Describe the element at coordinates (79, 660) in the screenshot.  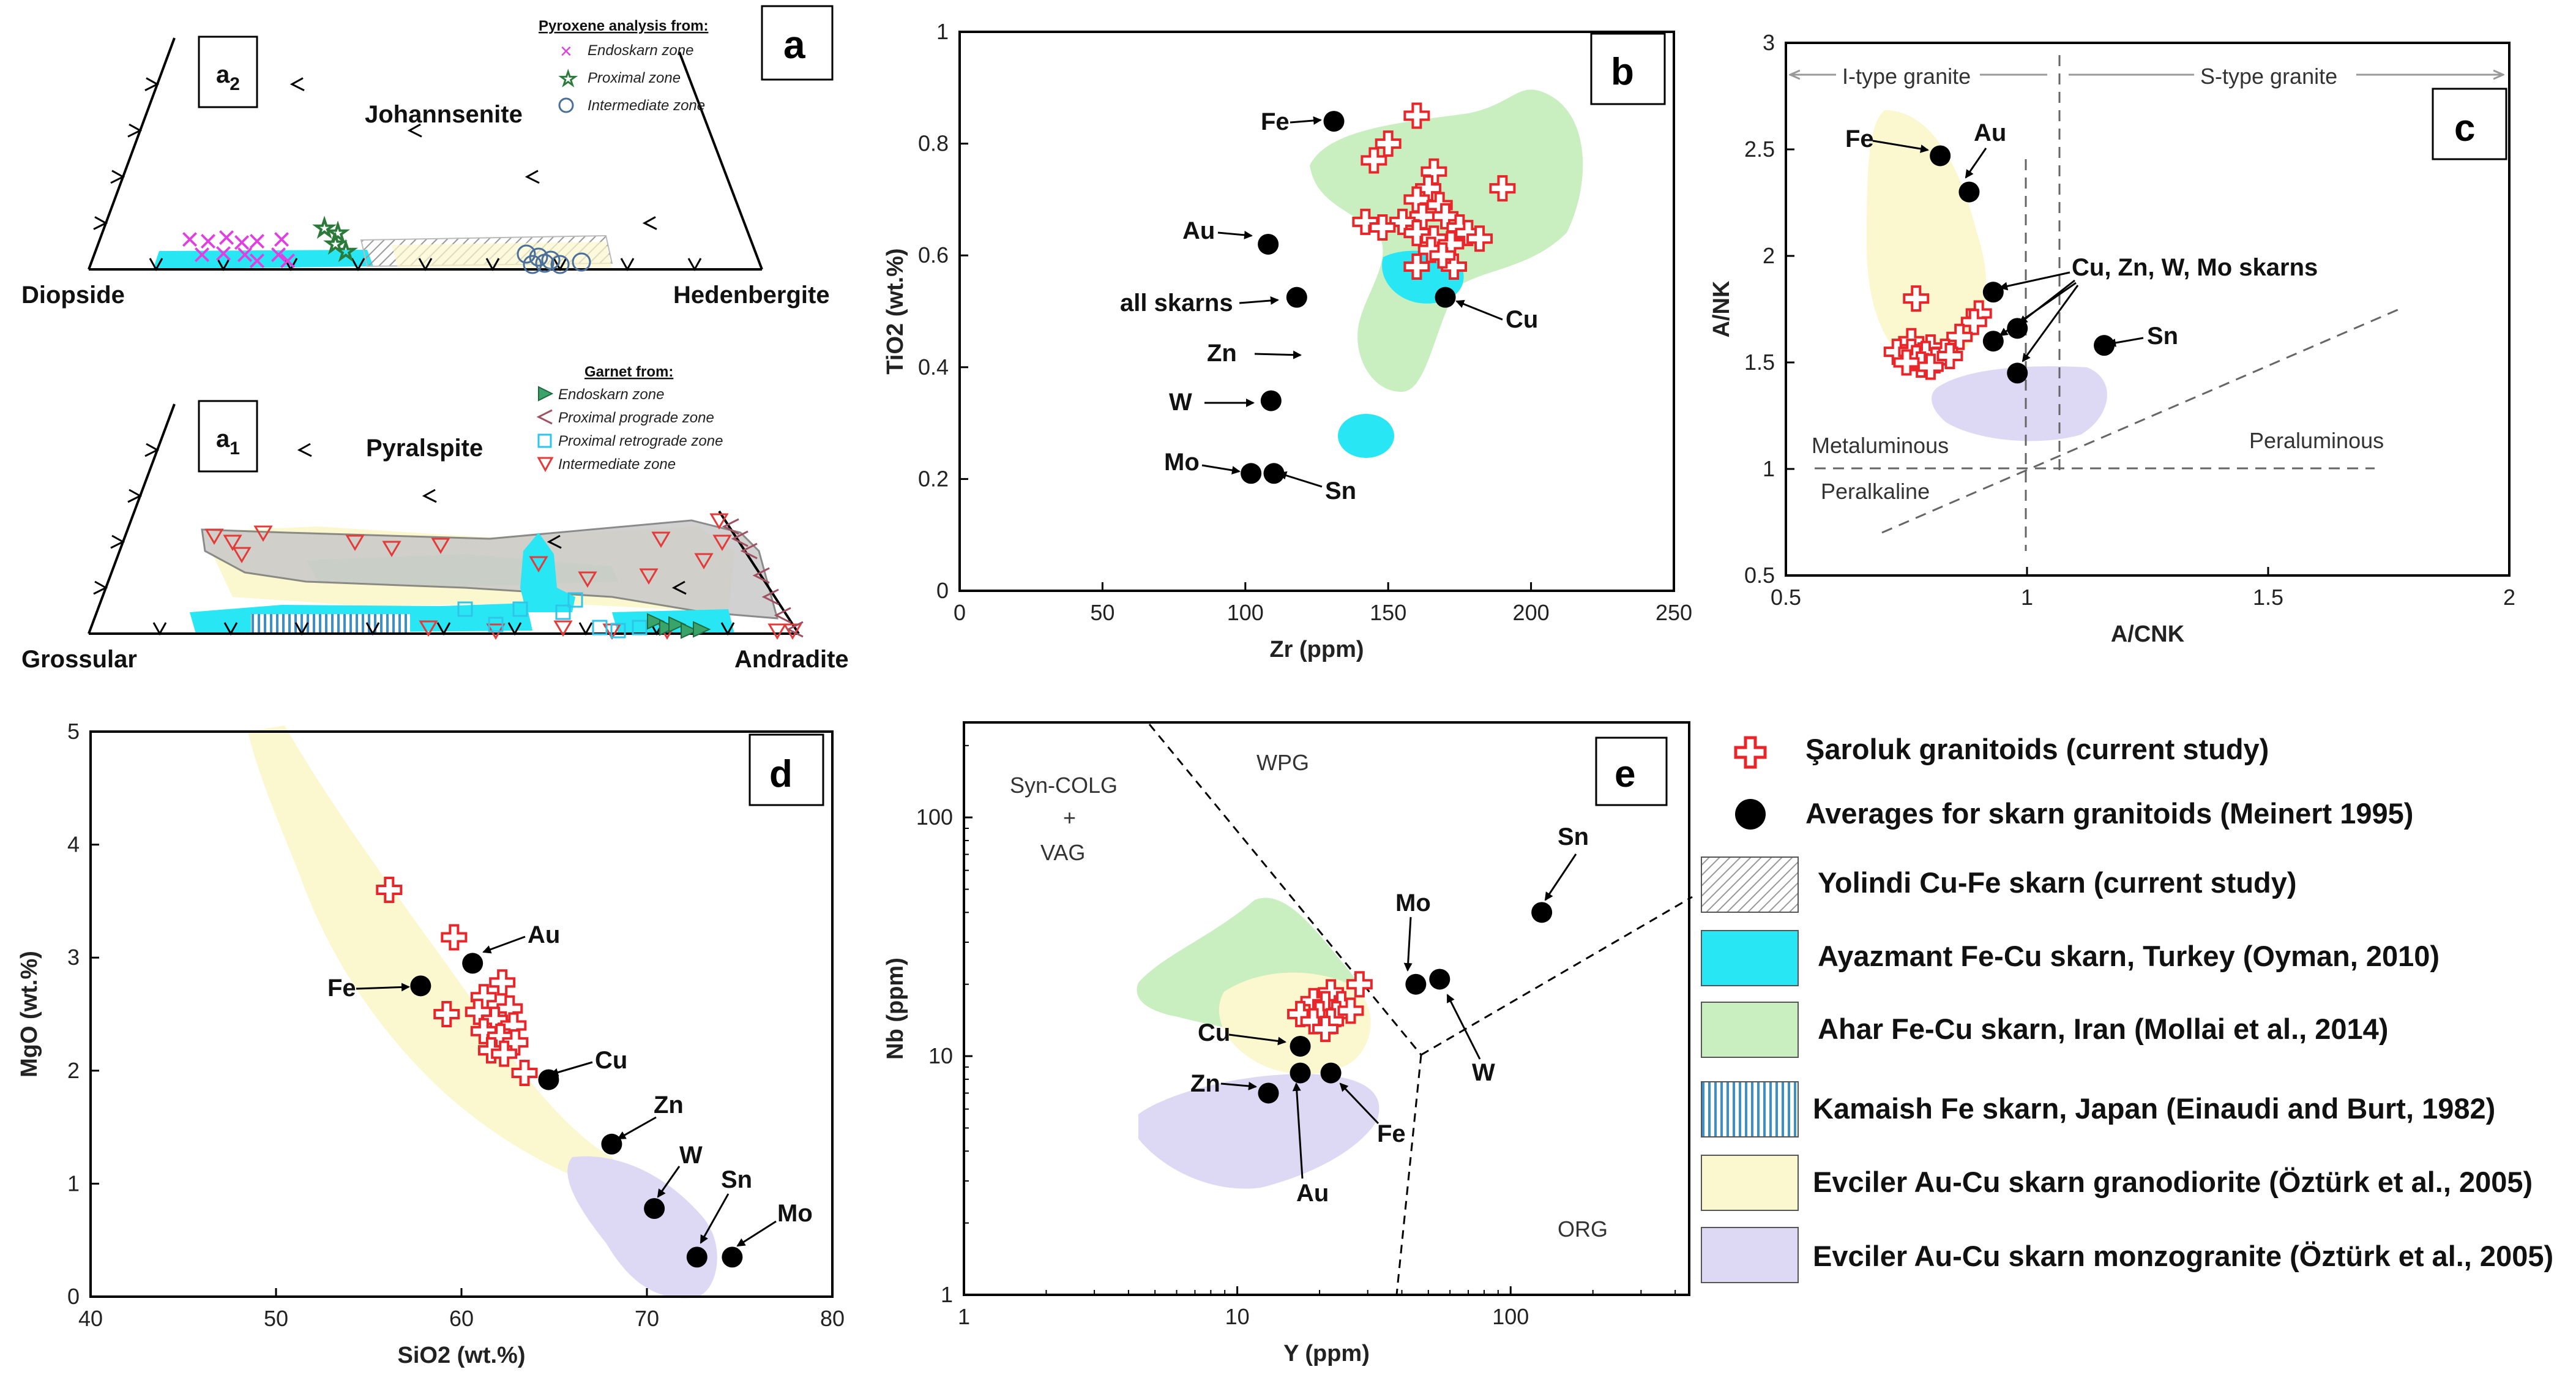
I see `a1-left-label: Grossular` at that location.